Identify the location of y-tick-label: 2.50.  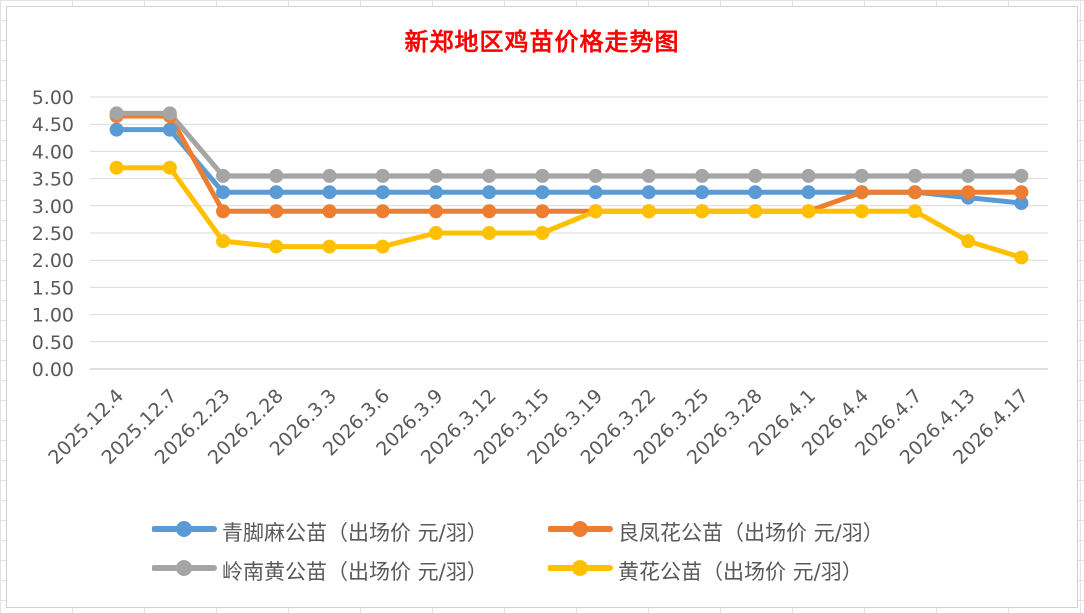
(53, 234).